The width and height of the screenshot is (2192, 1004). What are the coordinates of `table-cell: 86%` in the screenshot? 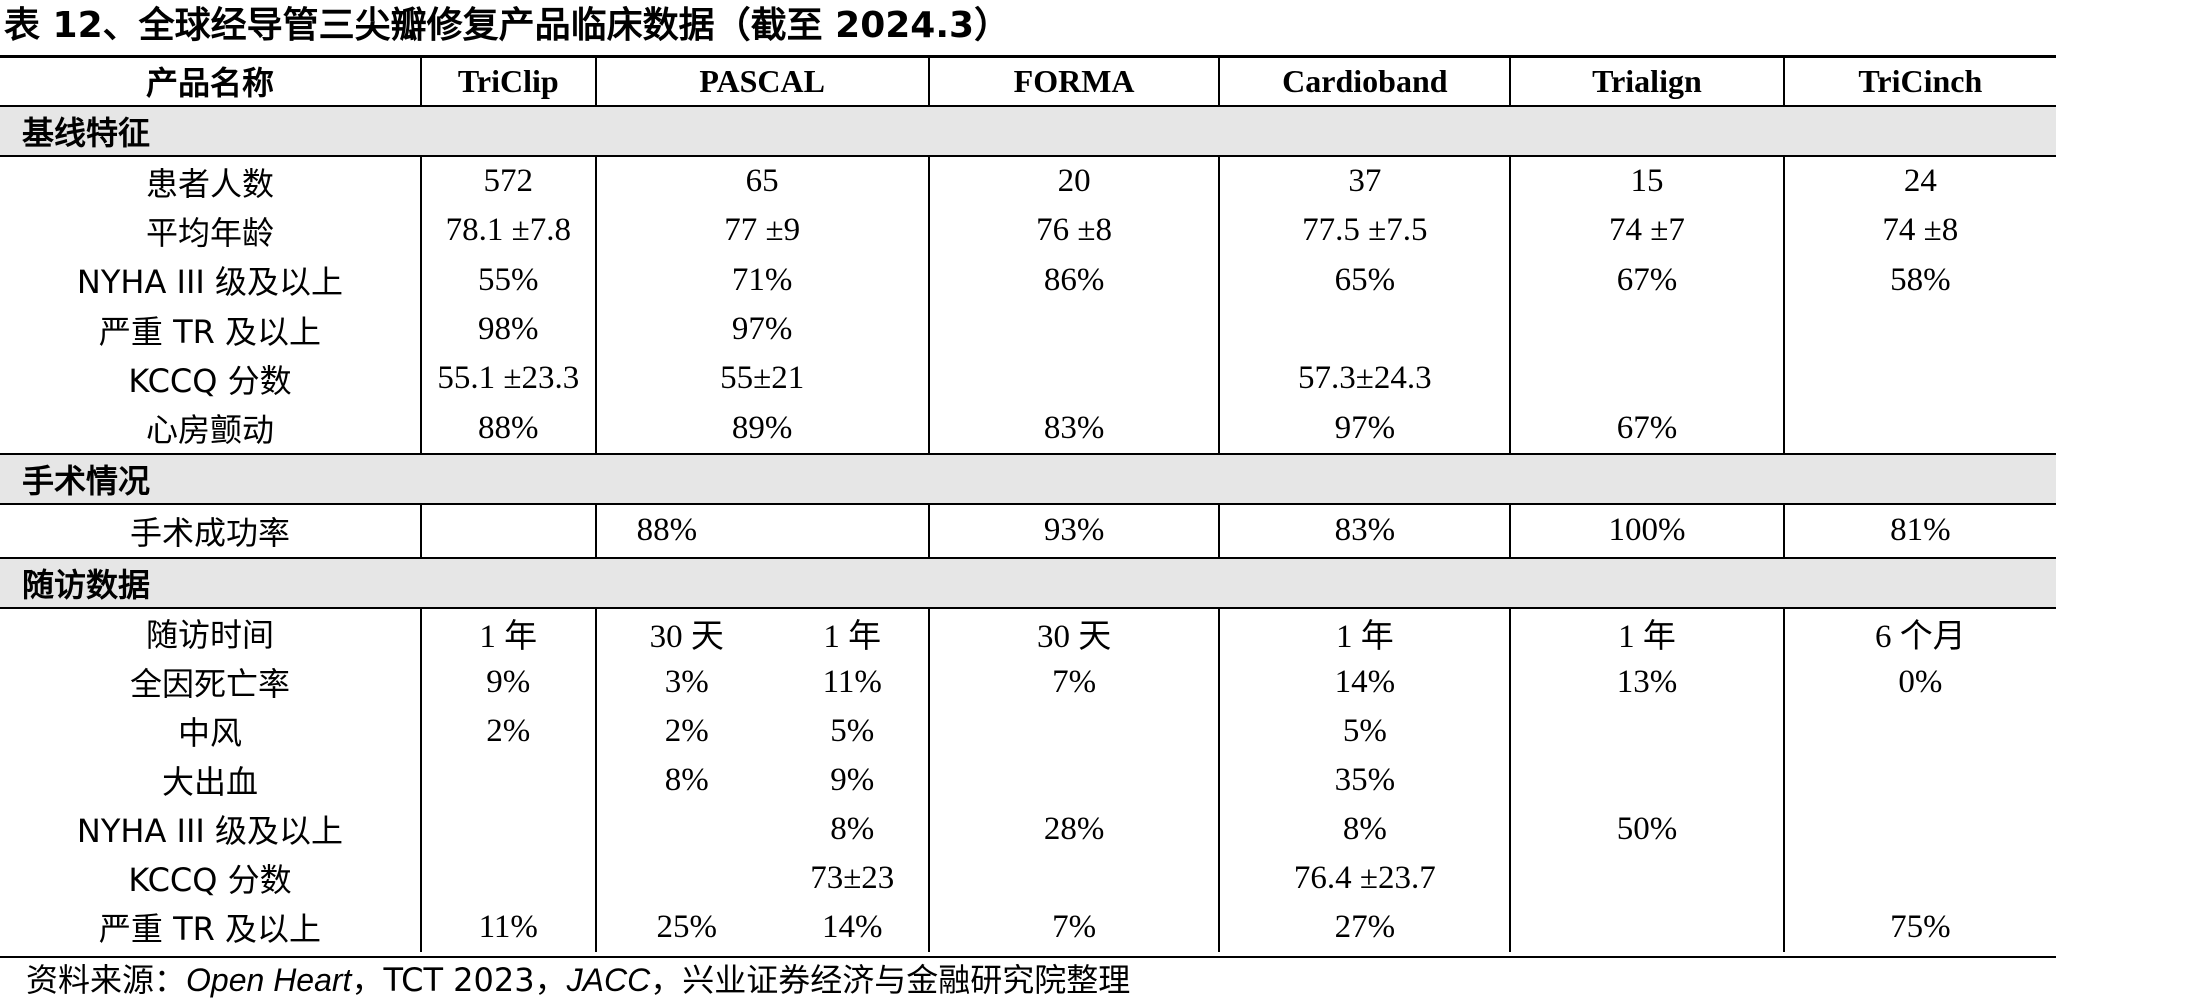 It's located at (1073, 280).